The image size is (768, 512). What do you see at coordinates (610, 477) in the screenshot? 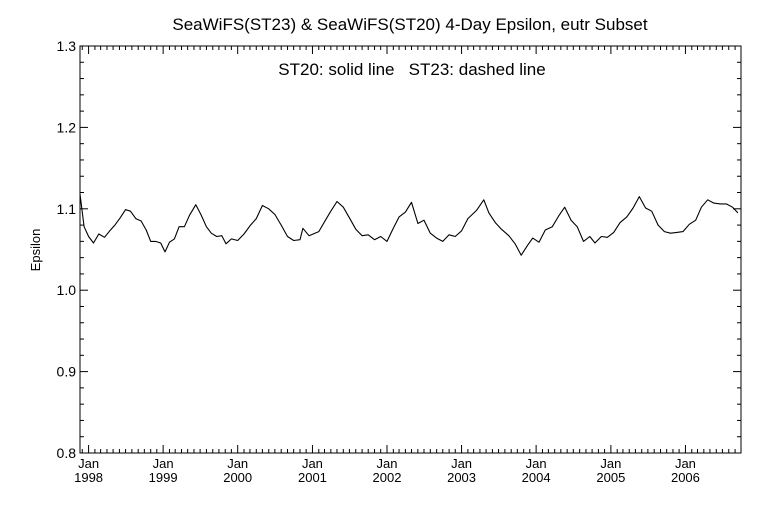
I see `x-tick-year-label: 2005` at bounding box center [610, 477].